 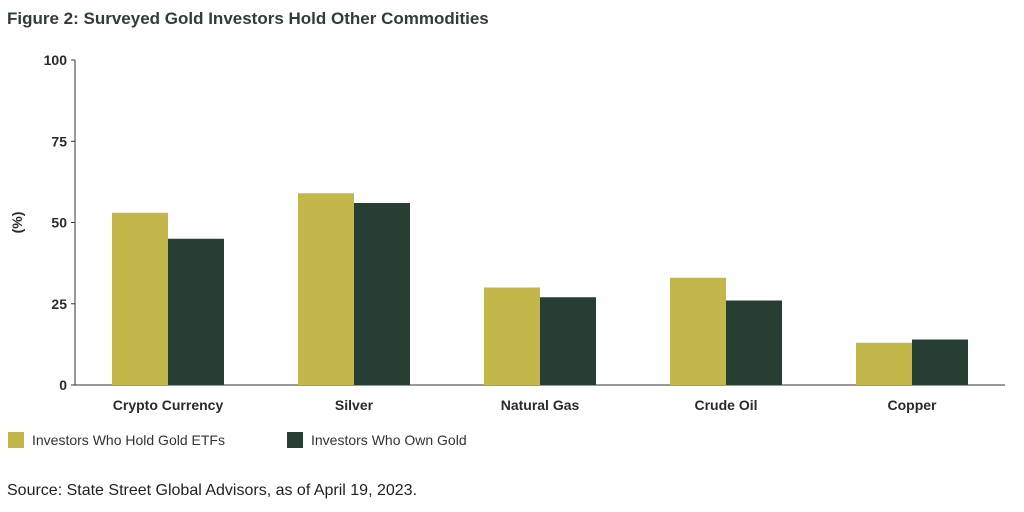 What do you see at coordinates (59, 141) in the screenshot?
I see `y-tick-label: 75` at bounding box center [59, 141].